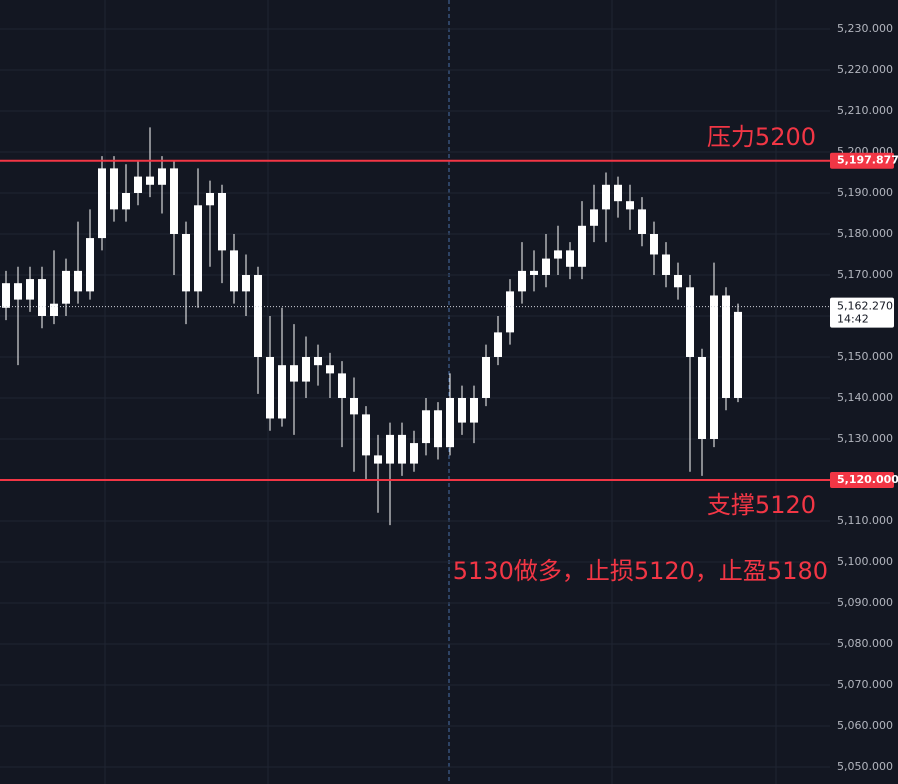 The width and height of the screenshot is (898, 784). What do you see at coordinates (865, 274) in the screenshot?
I see `y-tick-label: 5,170.000` at bounding box center [865, 274].